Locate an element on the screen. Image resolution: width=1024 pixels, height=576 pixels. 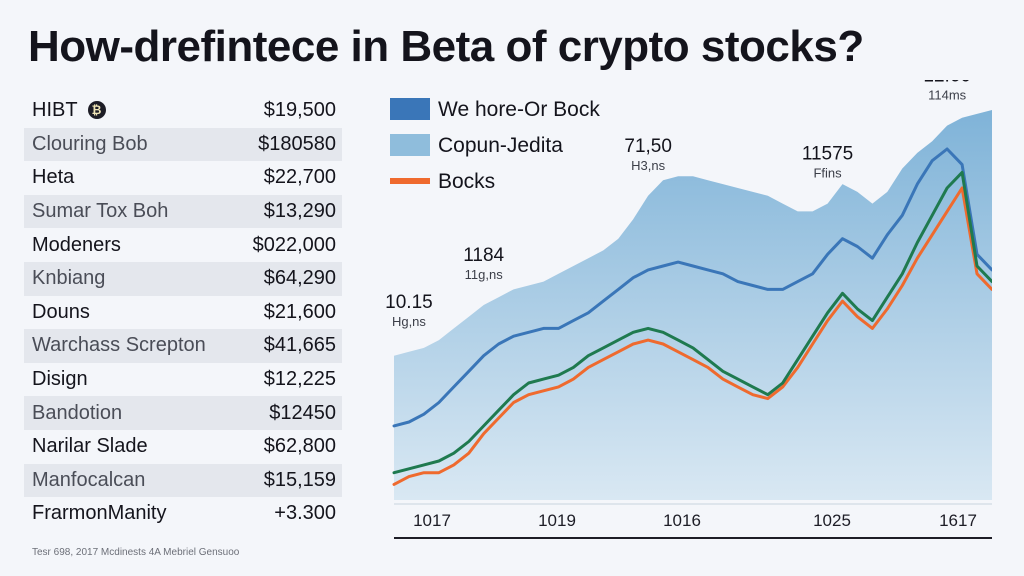
hibt-coin-icon: ₿ is located at coordinates (96, 110).